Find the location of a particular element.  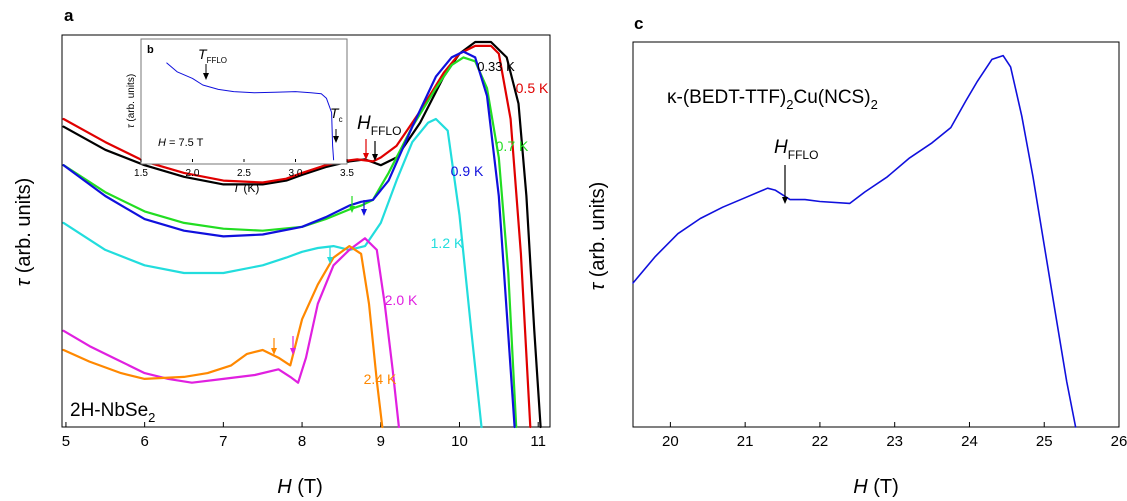

panel-a-x-tick-label: 11 is located at coordinates (538, 441).